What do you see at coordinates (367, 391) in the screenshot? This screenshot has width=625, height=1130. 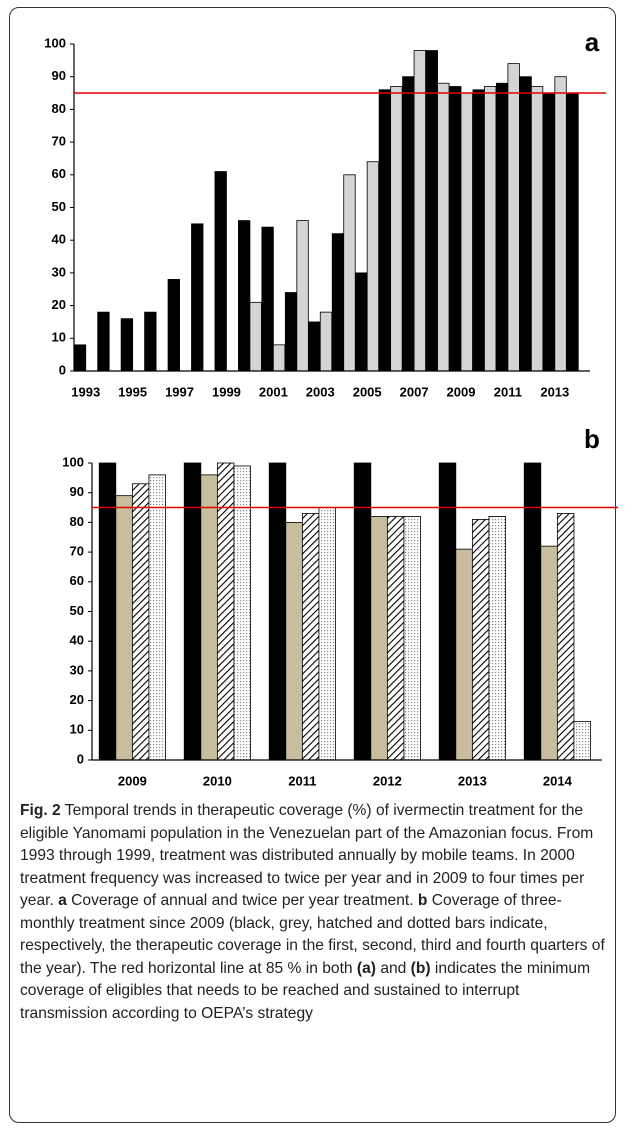 I see `x-tick-label: 2005` at bounding box center [367, 391].